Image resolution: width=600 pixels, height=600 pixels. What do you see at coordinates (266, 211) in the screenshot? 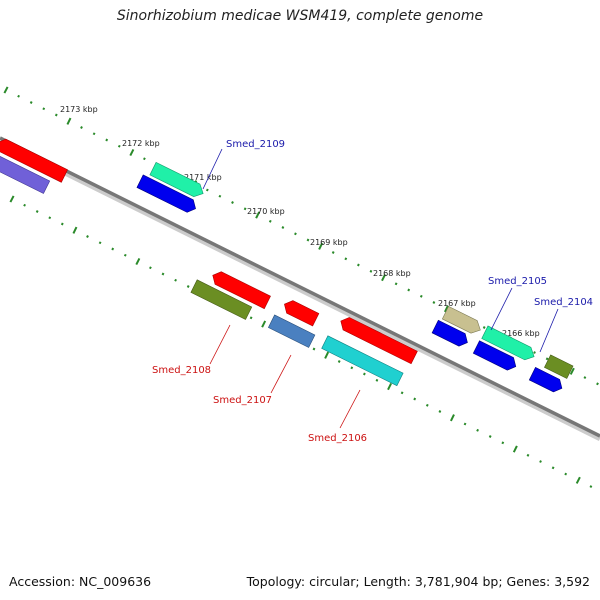
I see `kbp-label-2170: 2170 kbp` at bounding box center [266, 211].